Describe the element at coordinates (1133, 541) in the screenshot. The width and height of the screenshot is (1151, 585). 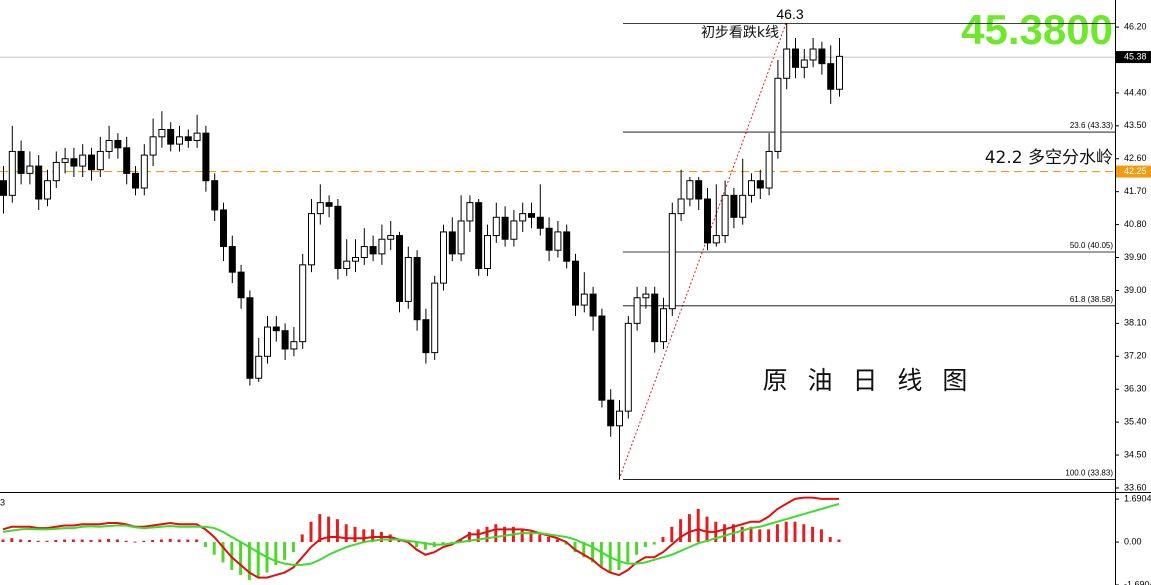
I see `macd-tick-label: 0.00` at that location.